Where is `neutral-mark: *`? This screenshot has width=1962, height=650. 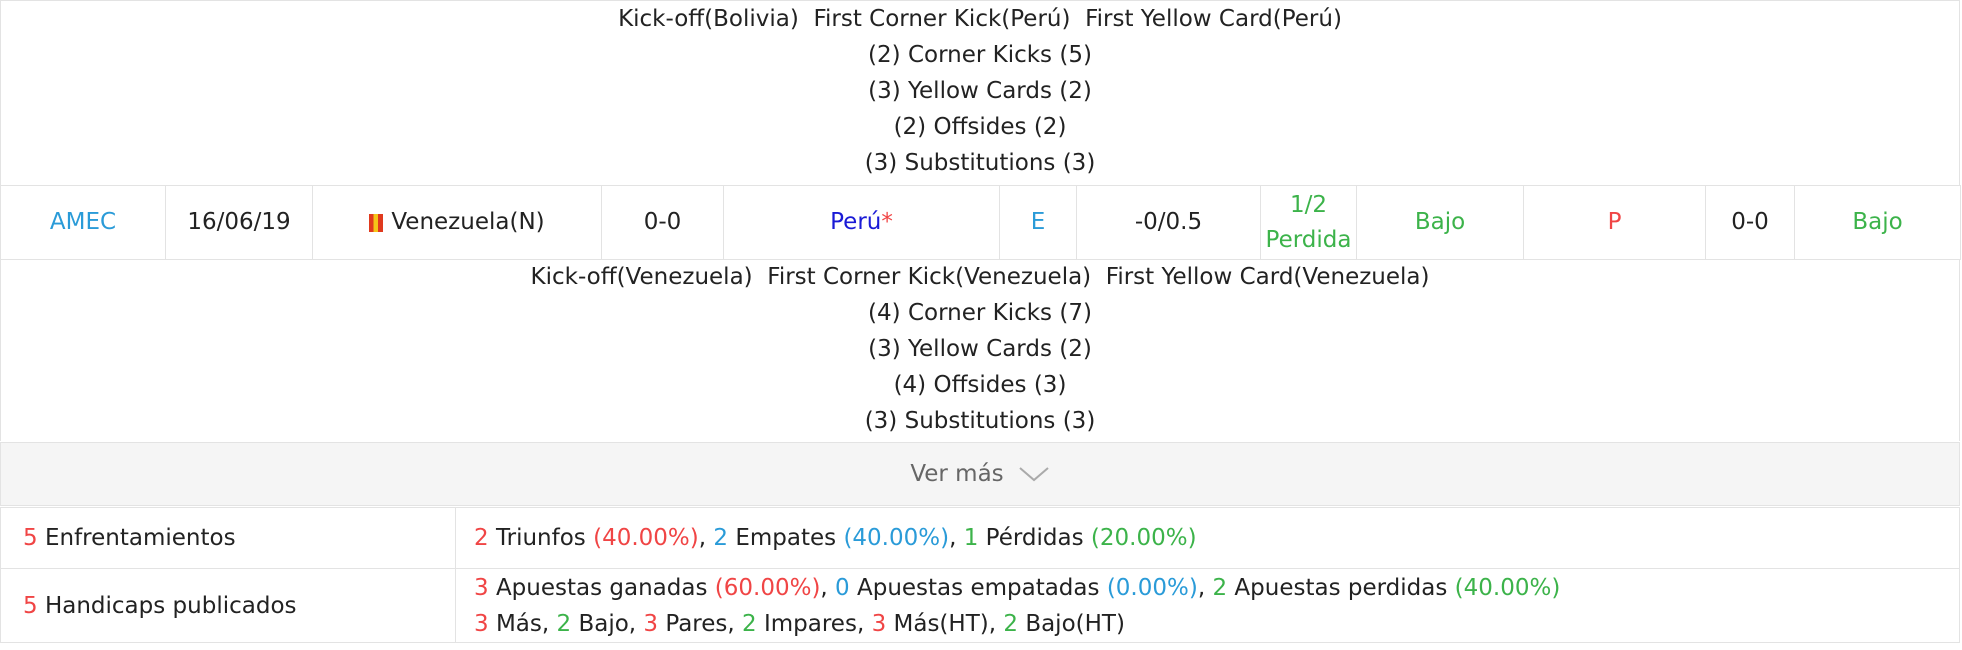 neutral-mark: * is located at coordinates (887, 222).